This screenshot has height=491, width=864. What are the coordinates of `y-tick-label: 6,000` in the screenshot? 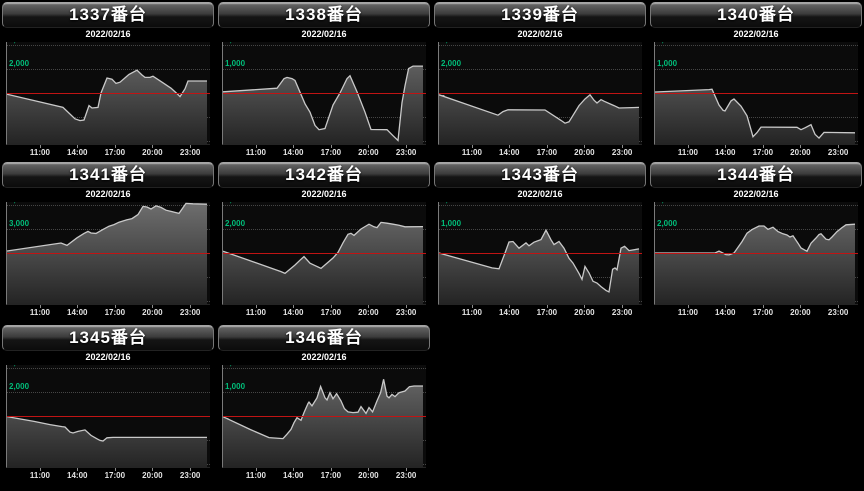 It's located at (19, 203).